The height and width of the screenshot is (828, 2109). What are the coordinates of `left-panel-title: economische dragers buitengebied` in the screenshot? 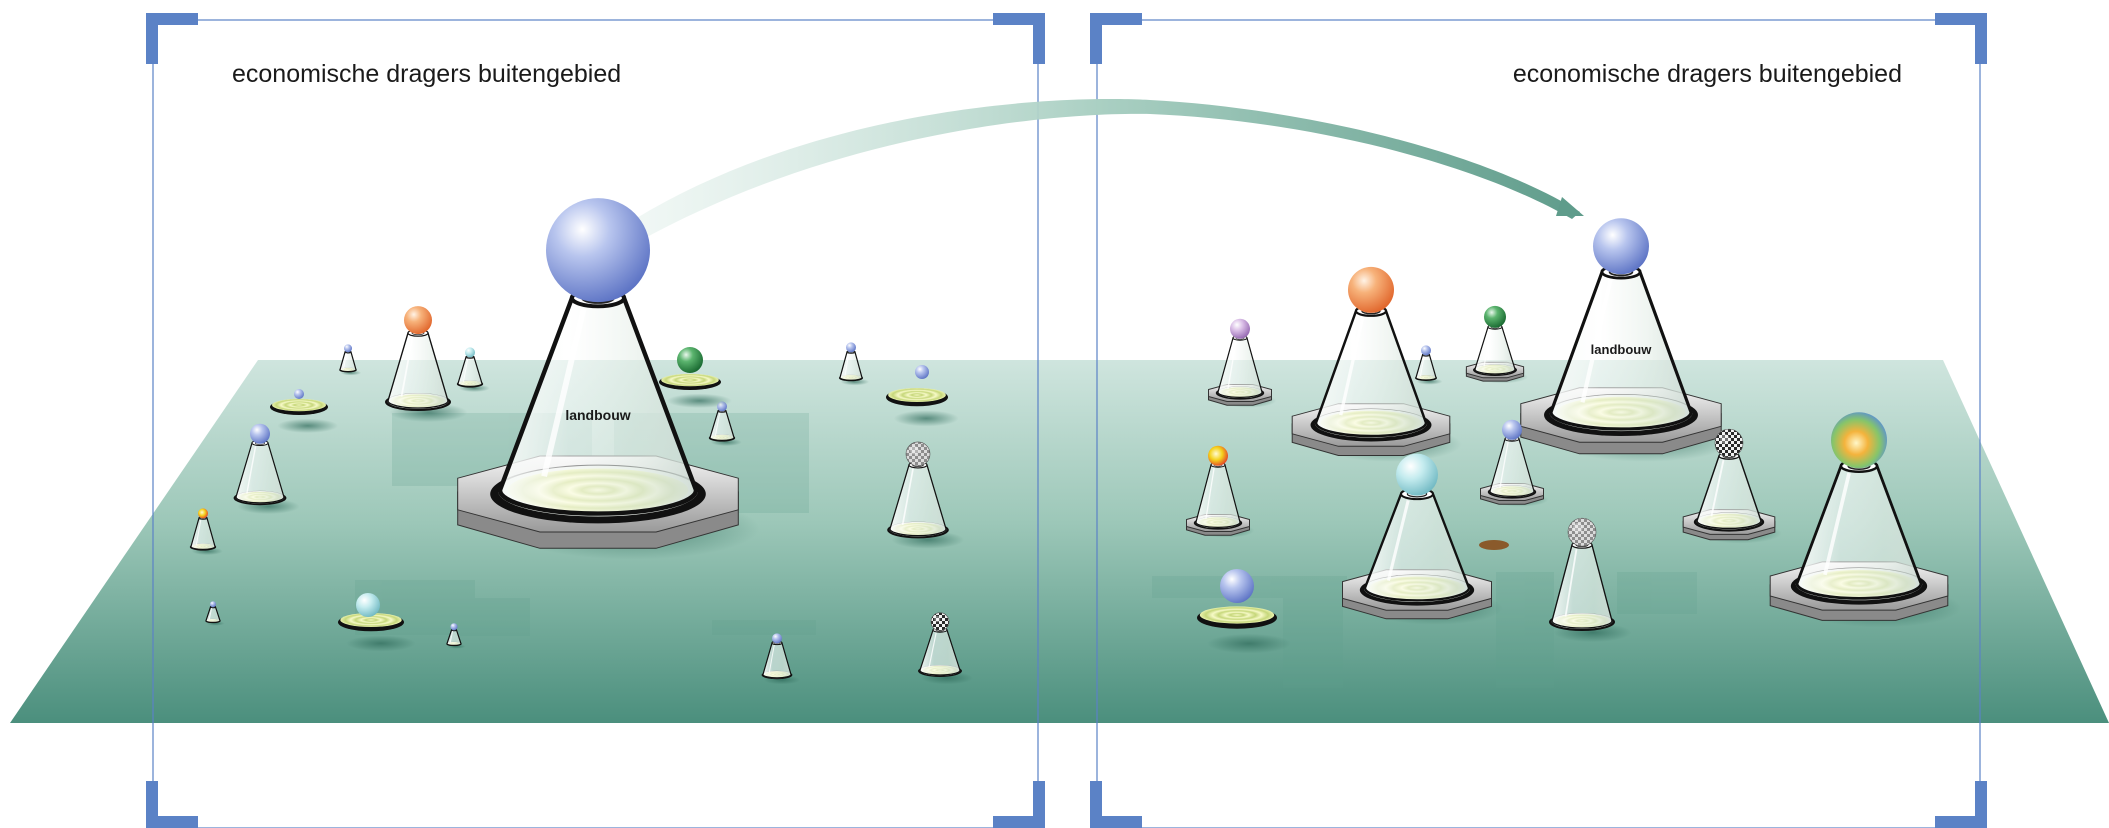 It's located at (426, 74).